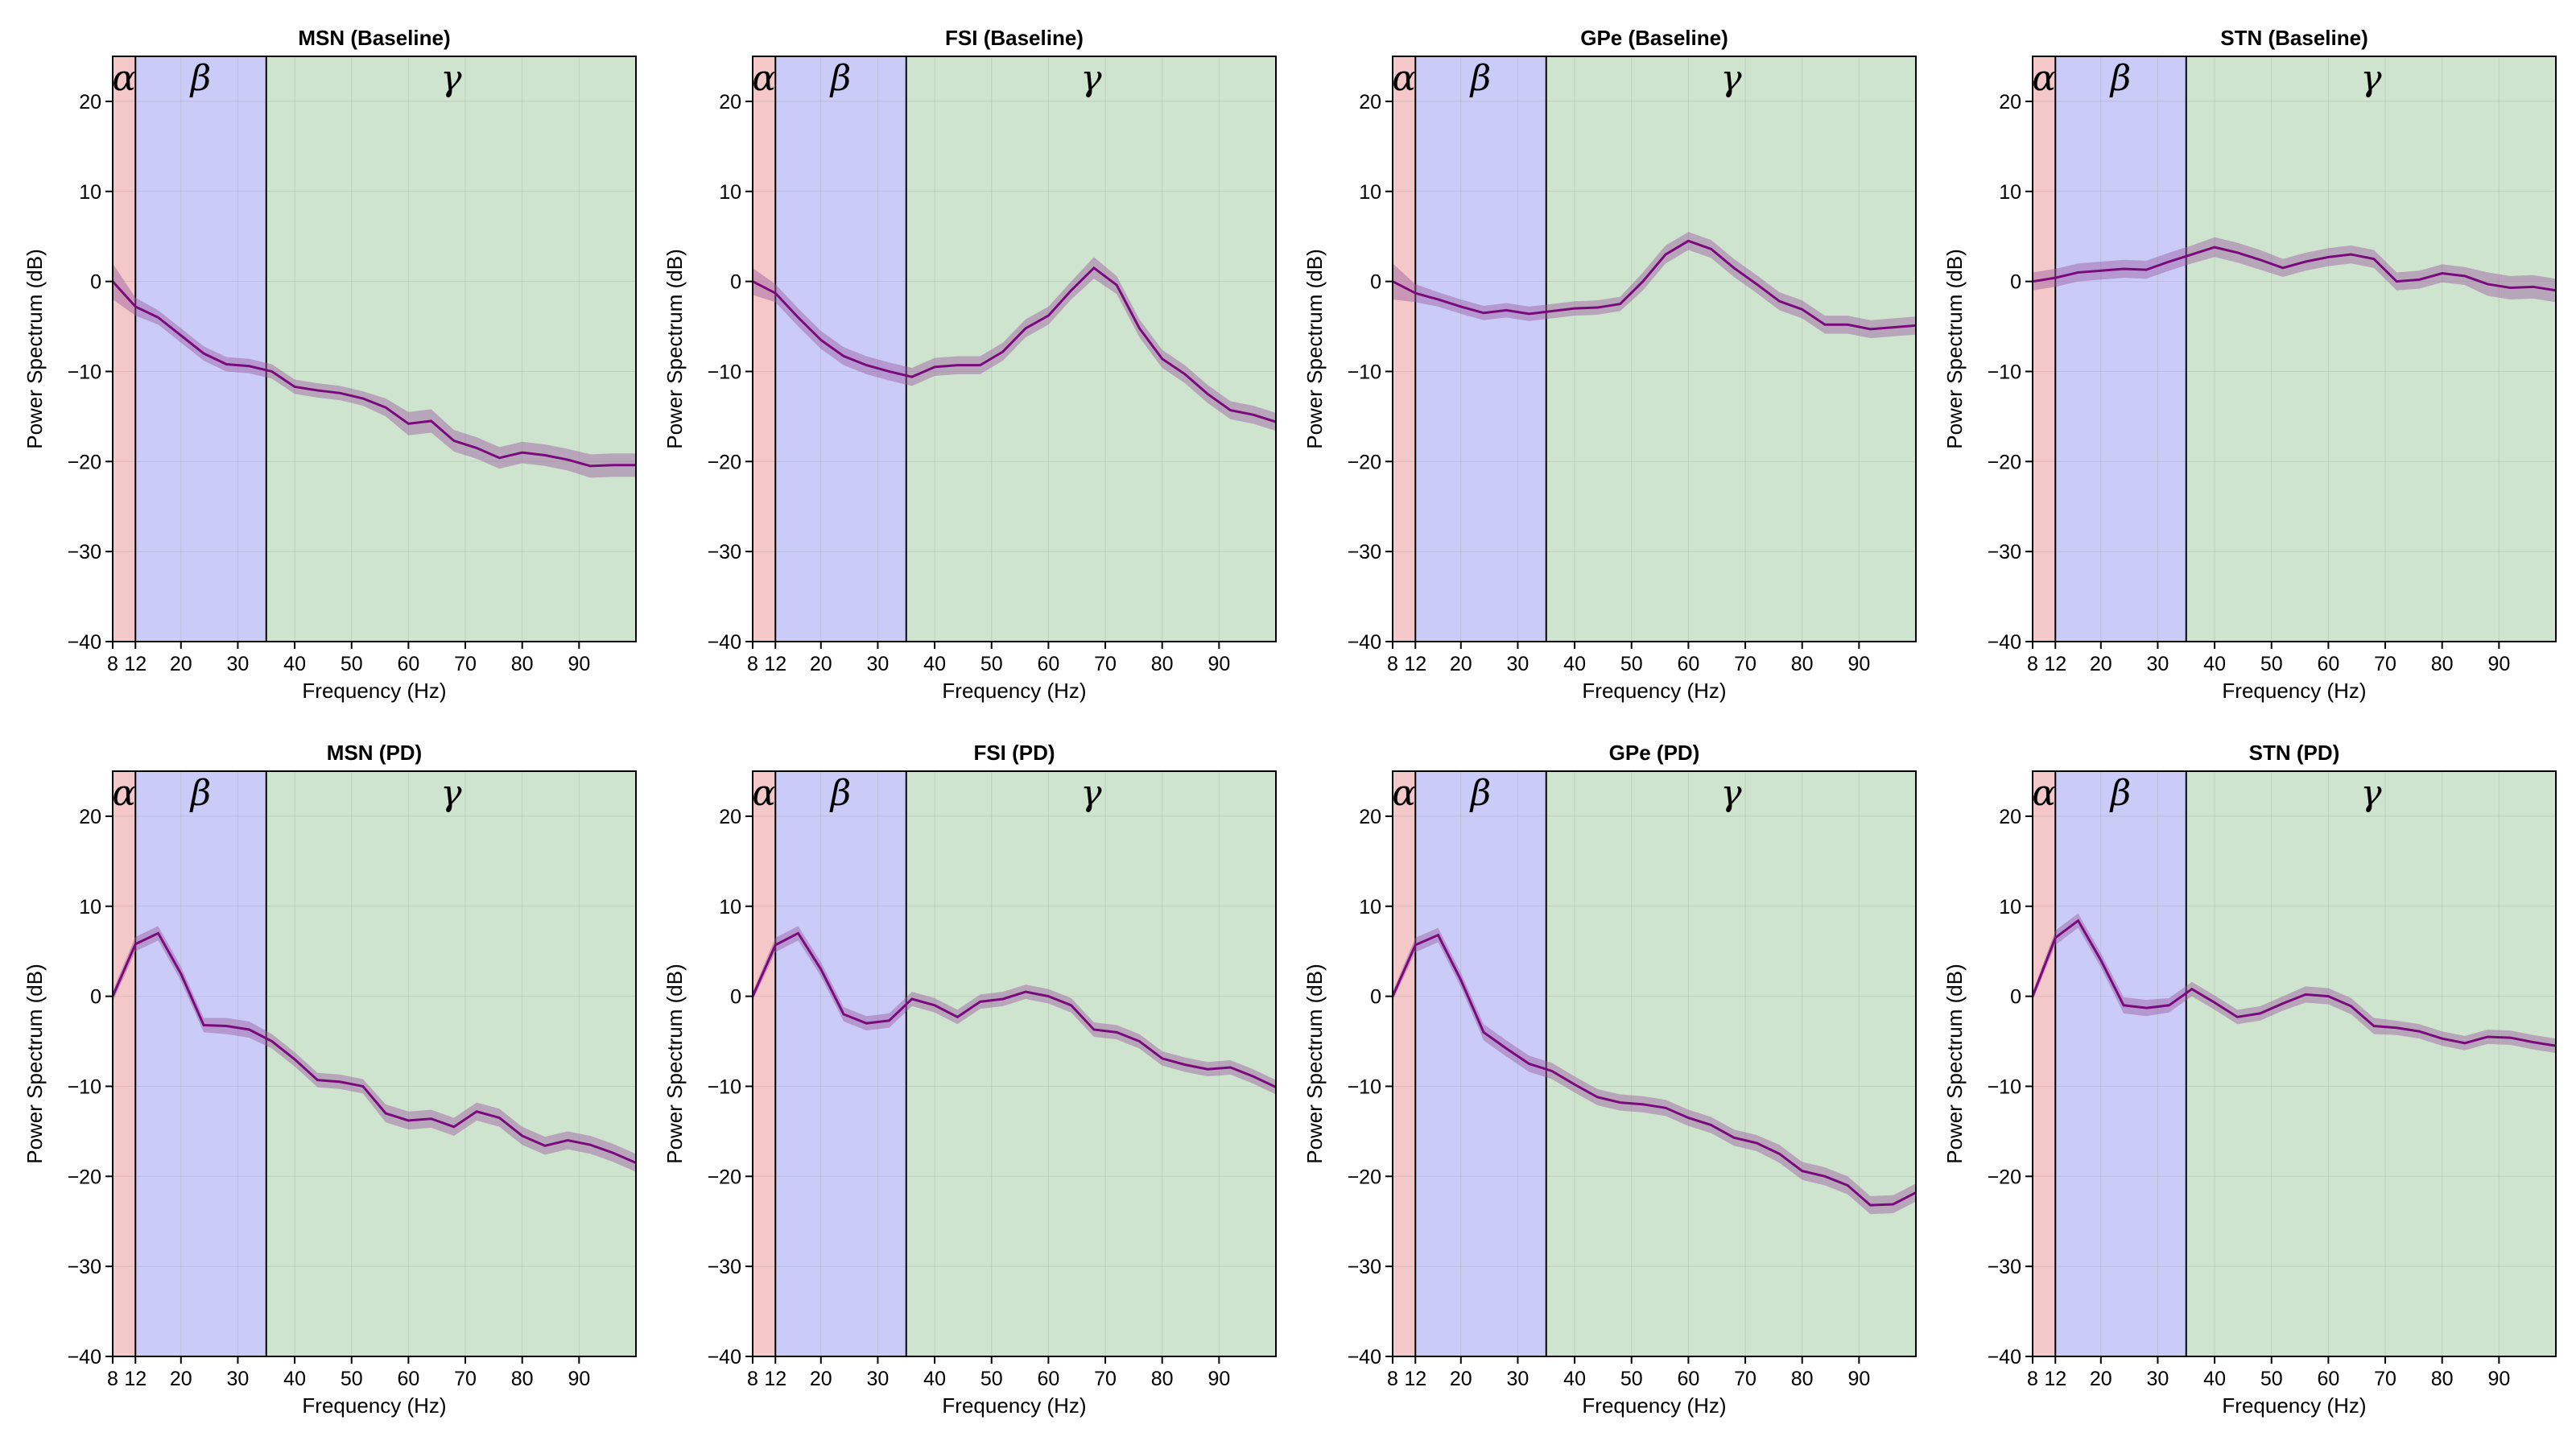  I want to click on band-label-2: β, so click(2120, 793).